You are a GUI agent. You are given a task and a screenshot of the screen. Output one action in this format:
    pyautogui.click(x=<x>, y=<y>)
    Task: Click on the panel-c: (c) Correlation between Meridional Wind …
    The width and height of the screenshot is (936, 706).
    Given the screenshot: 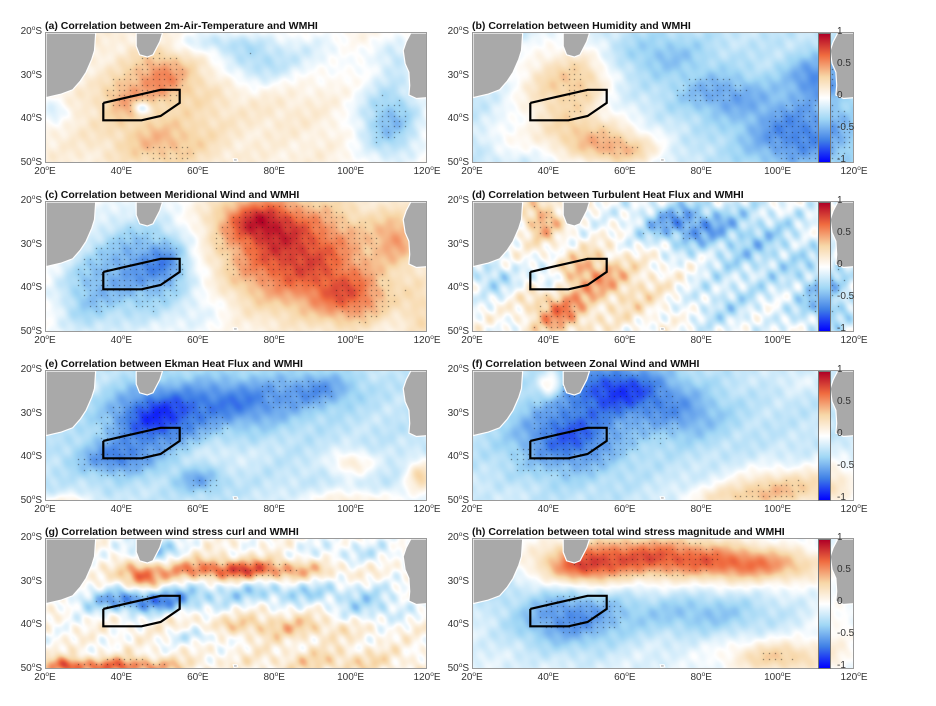 What is the action you would take?
    pyautogui.click(x=230, y=279)
    